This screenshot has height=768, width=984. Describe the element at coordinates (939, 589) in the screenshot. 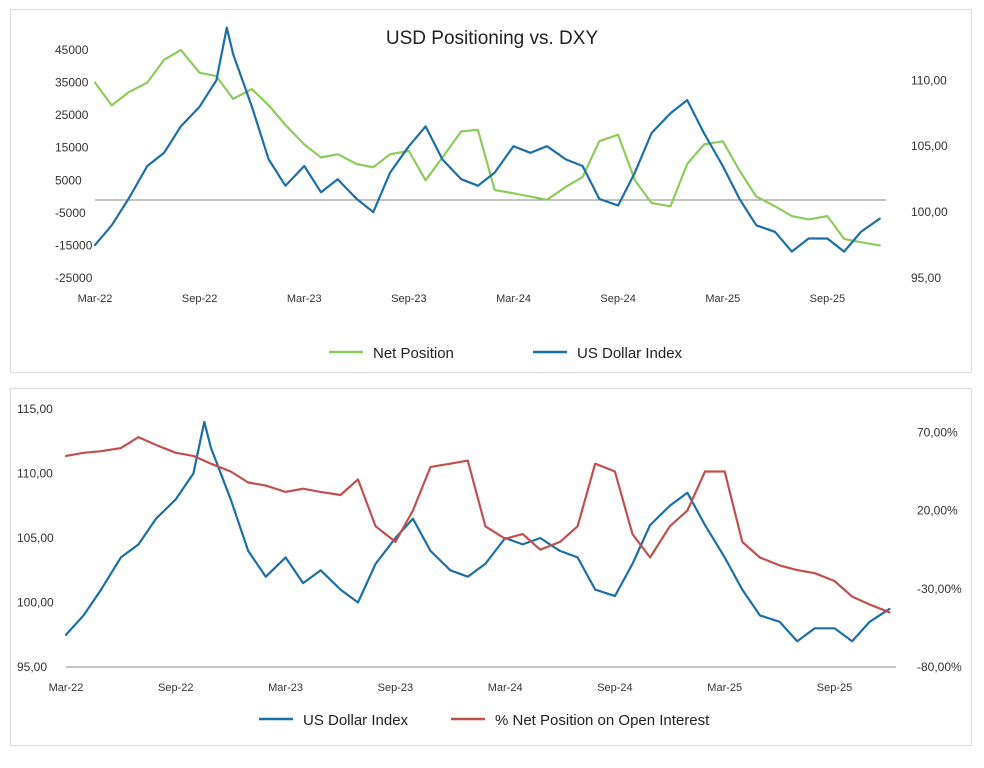

I see `y-right-tick-label: -30,00%` at that location.